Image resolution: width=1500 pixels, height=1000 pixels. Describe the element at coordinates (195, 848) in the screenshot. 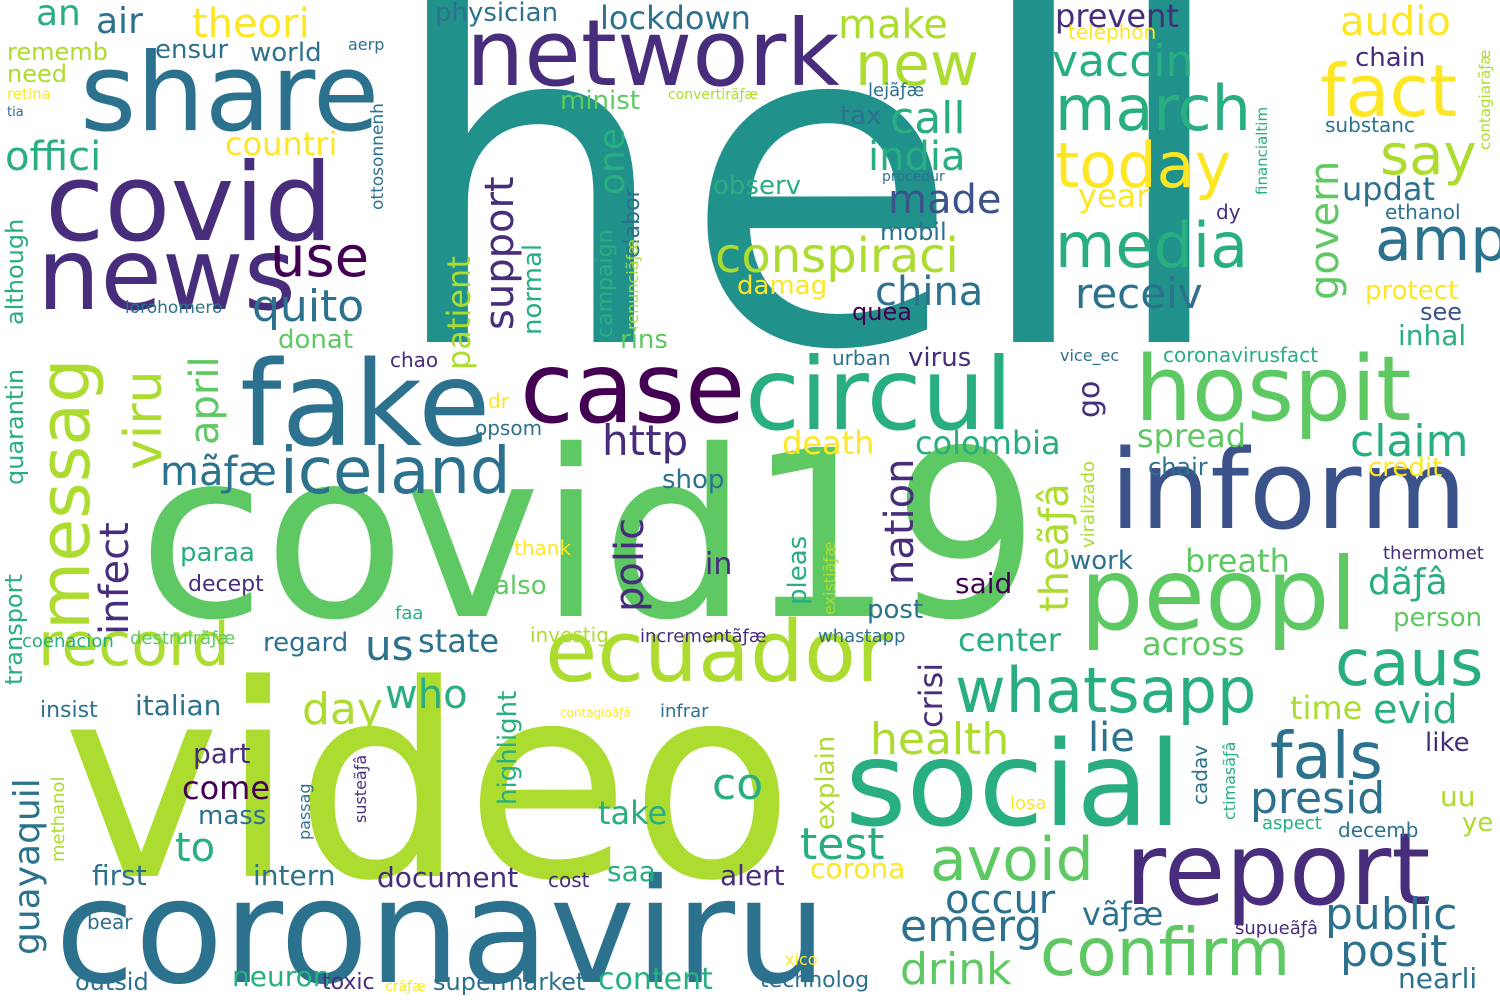

I see `word-to: to` at that location.